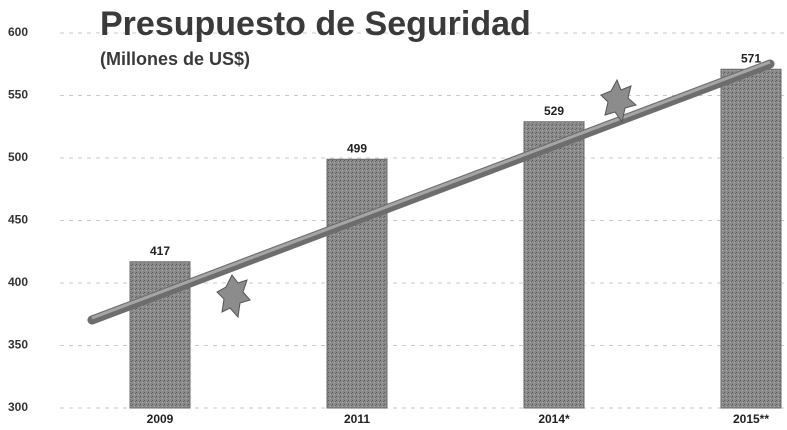 Image resolution: width=787 pixels, height=430 pixels. Describe the element at coordinates (18, 157) in the screenshot. I see `y-tick-label: 500` at that location.